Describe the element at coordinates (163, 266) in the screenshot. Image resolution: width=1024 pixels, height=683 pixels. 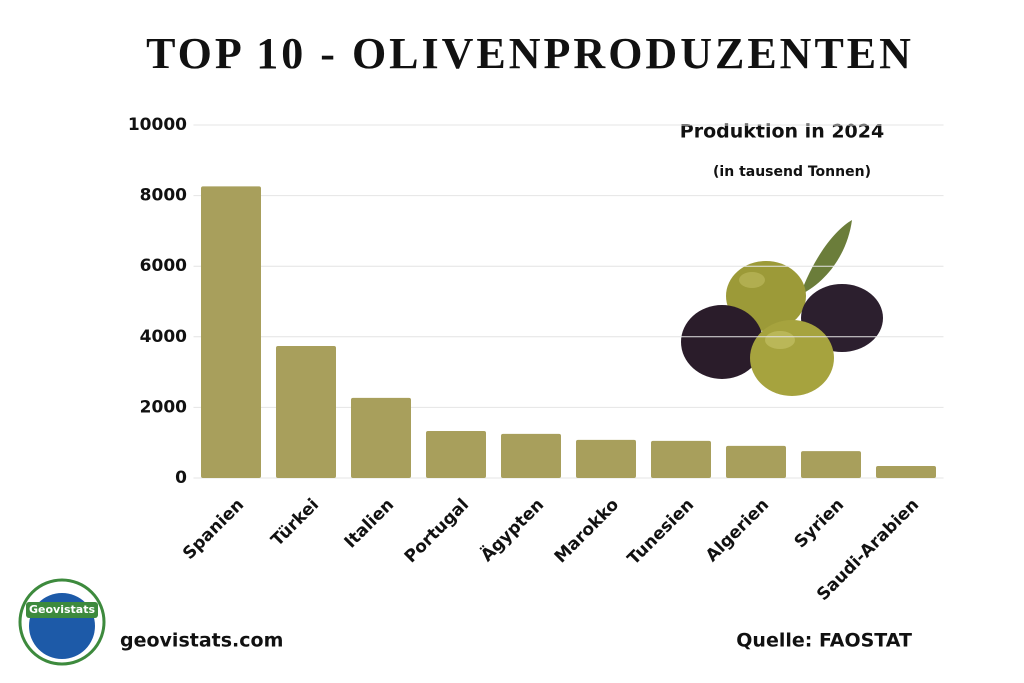
I see `y-tick-label: 6000` at that location.